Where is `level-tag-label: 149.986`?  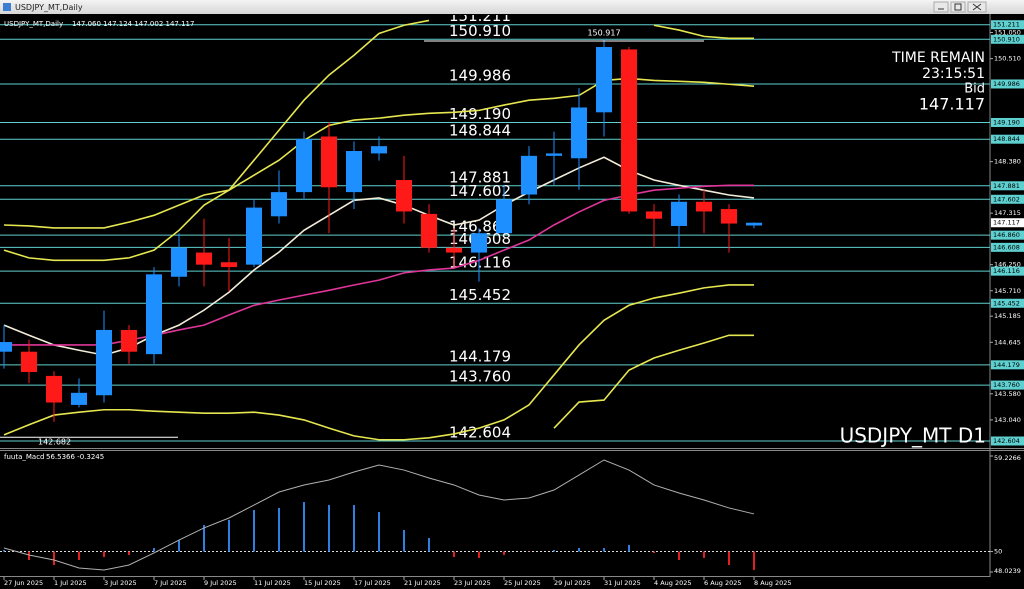 level-tag-label: 149.986 is located at coordinates (1006, 84).